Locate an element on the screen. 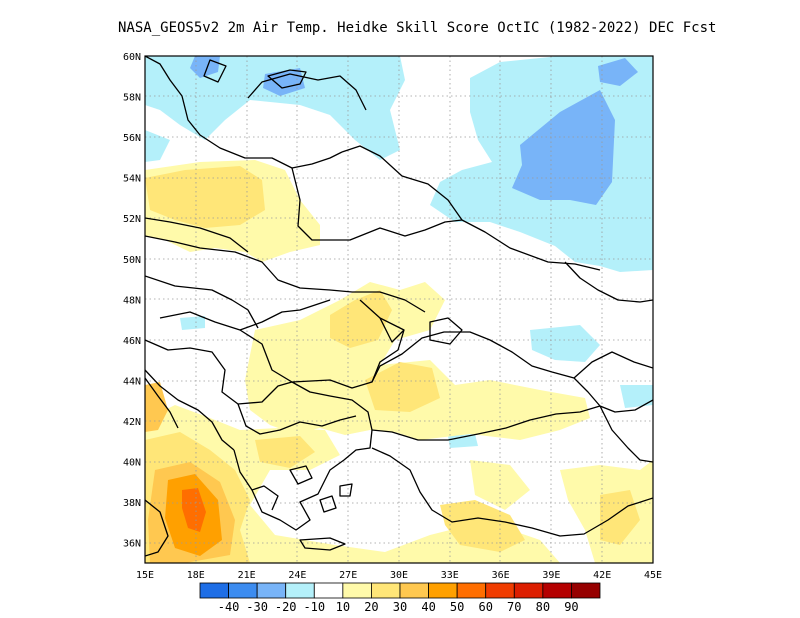  colorbar: -40 -30 -20 -10 10 20 30 40 50 60 70 80 90 is located at coordinates (400, 598).